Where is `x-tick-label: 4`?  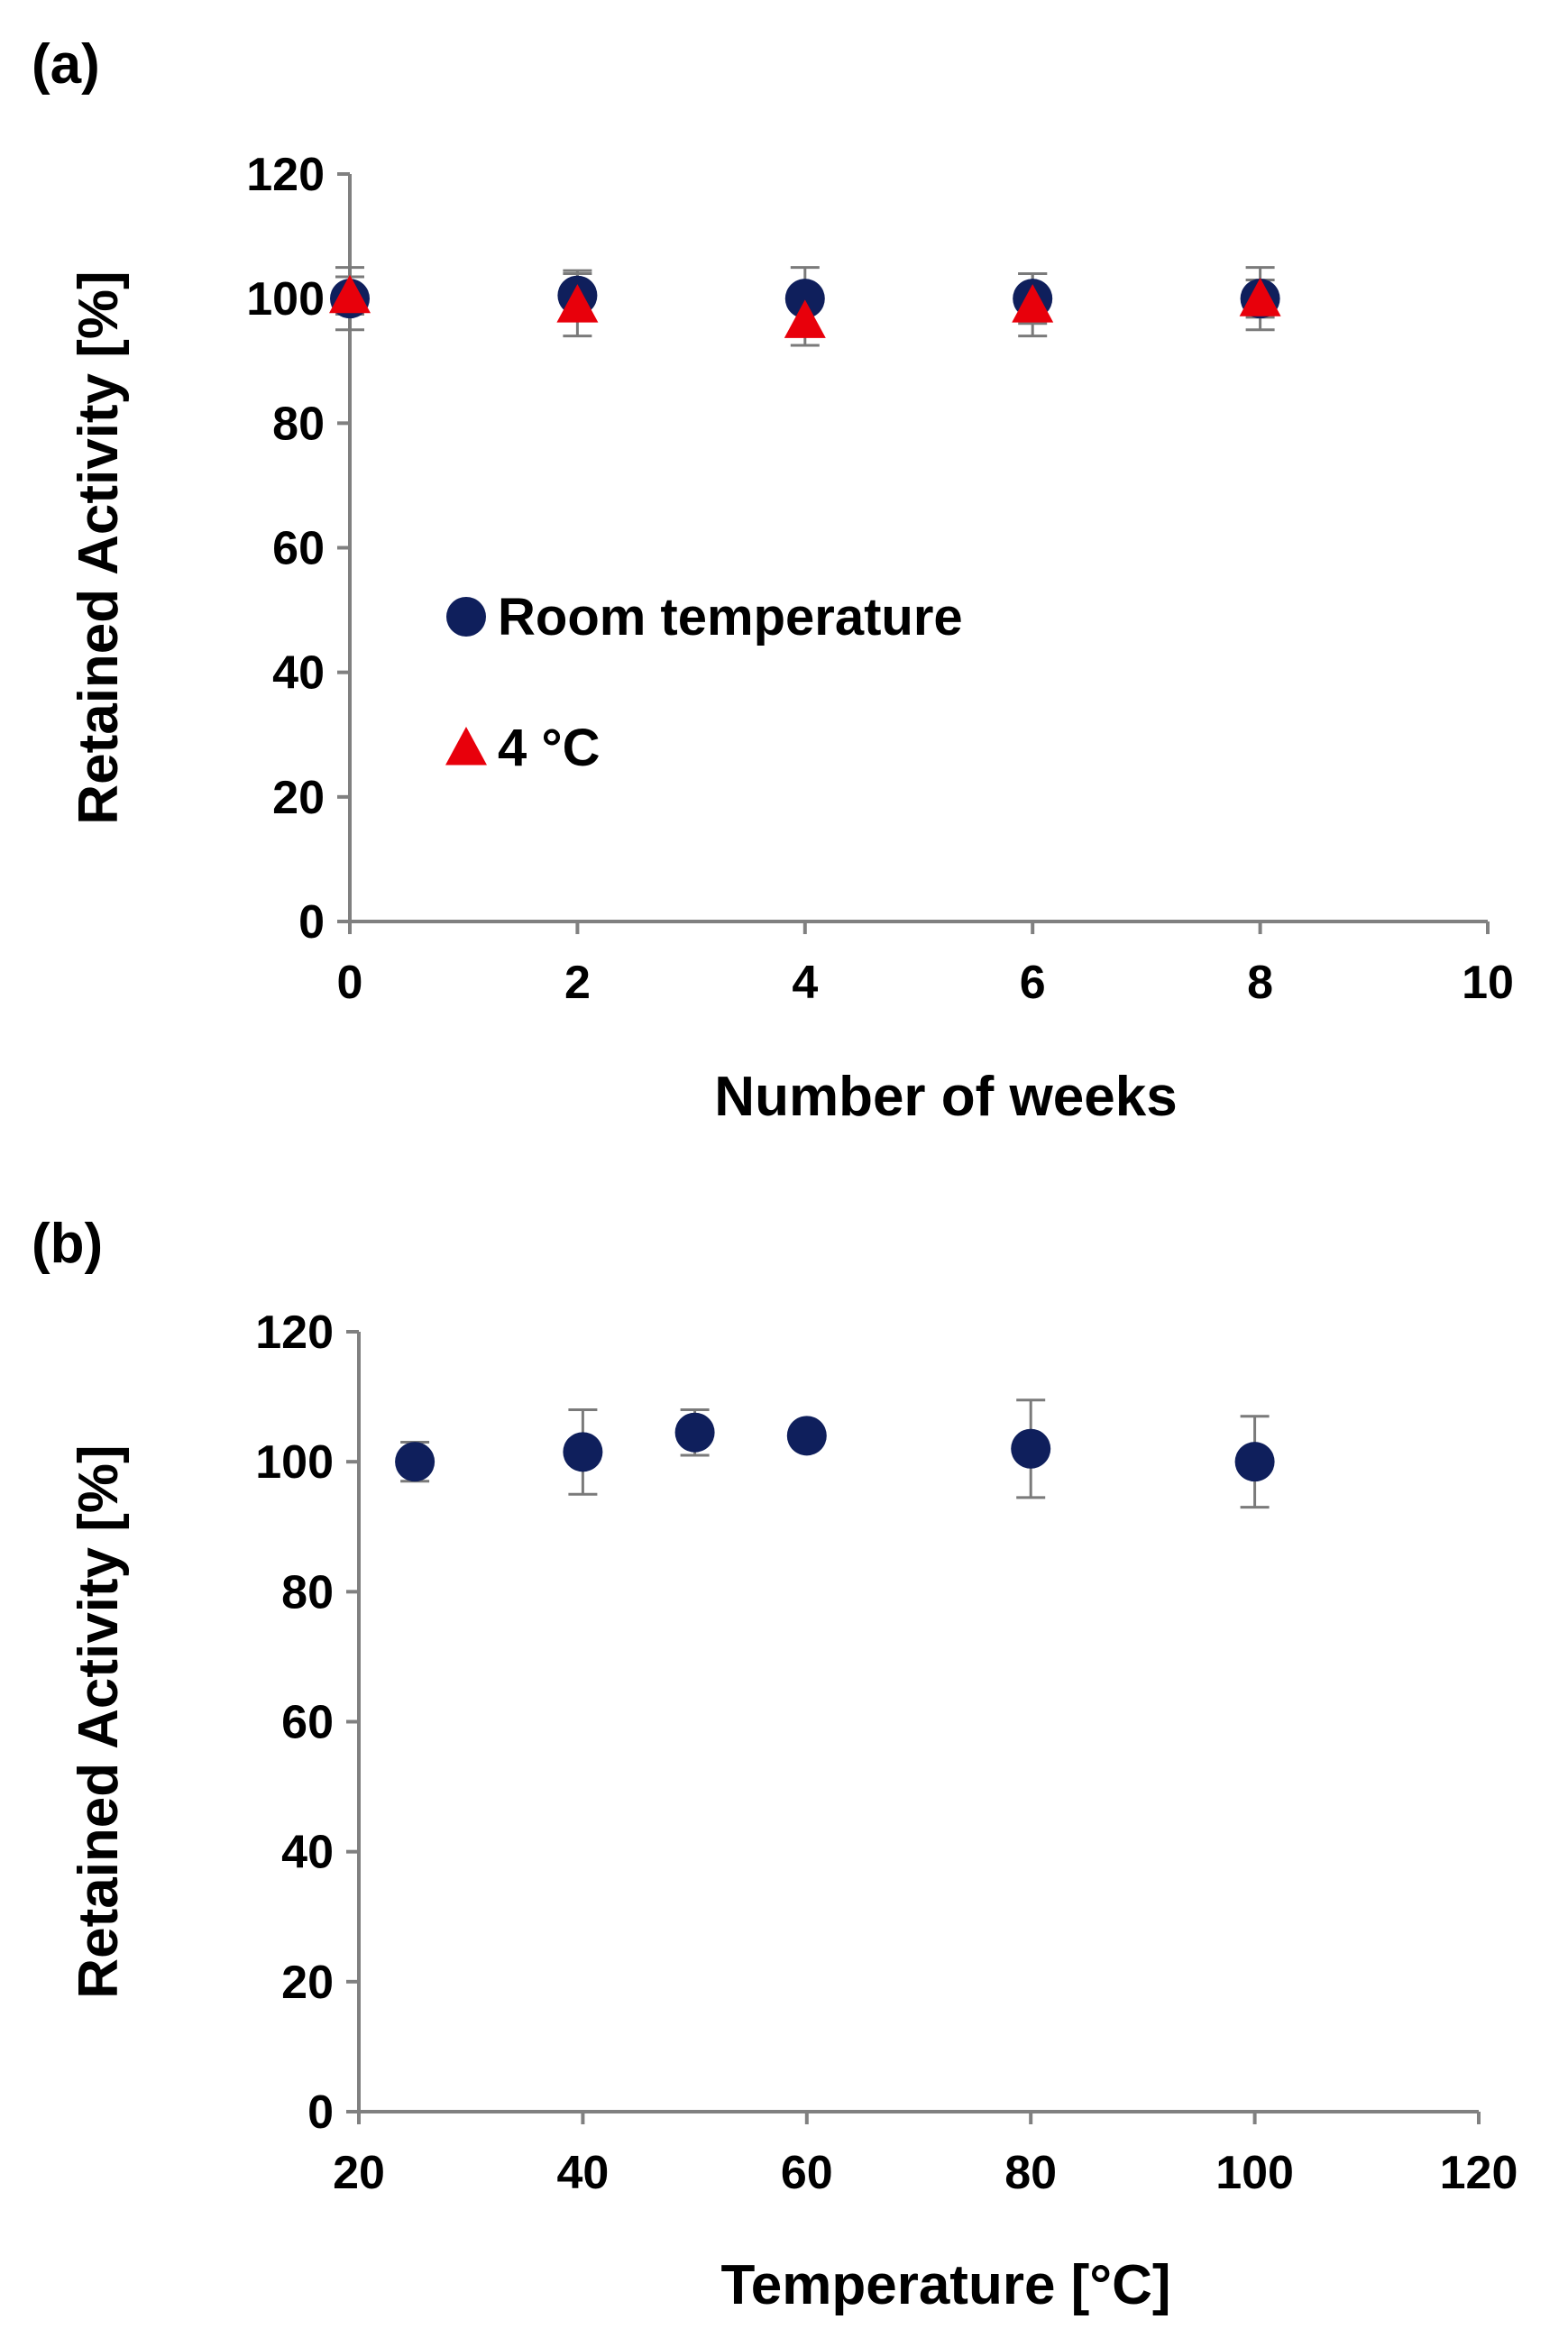 x-tick-label: 4 is located at coordinates (805, 983).